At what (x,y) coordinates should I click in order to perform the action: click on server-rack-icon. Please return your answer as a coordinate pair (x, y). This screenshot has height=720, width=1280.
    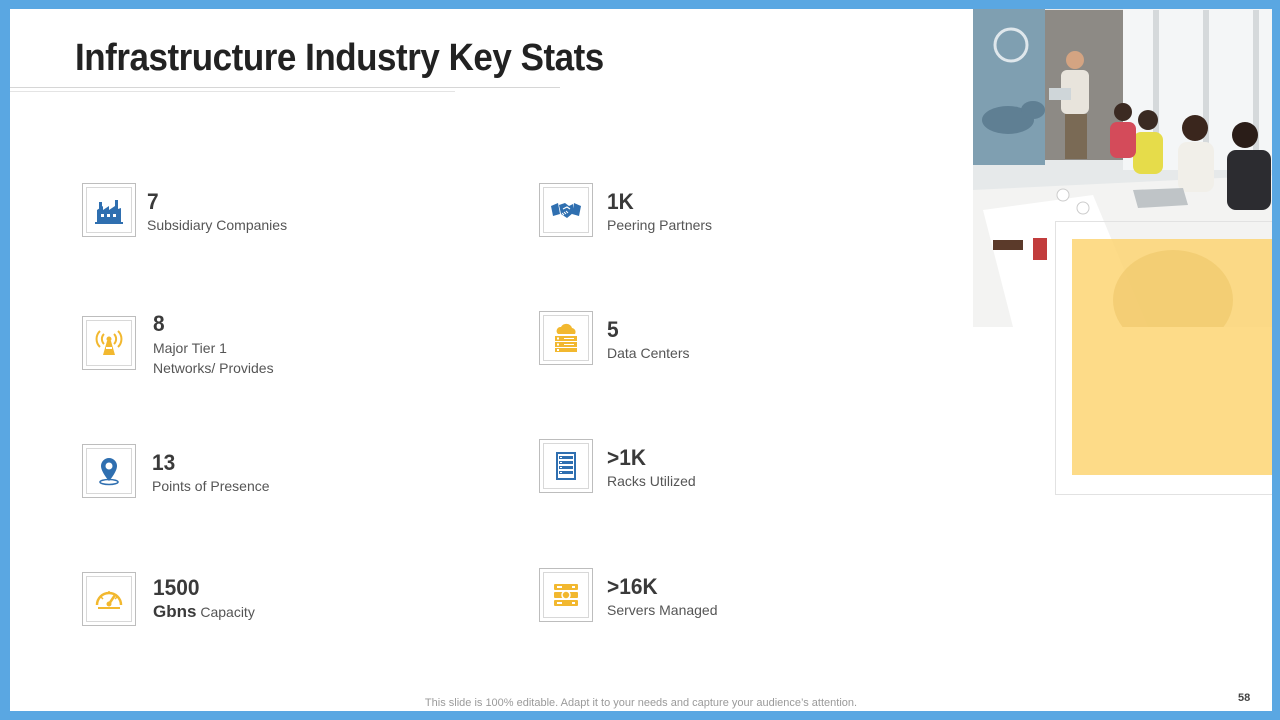
    Looking at the image, I should click on (566, 466).